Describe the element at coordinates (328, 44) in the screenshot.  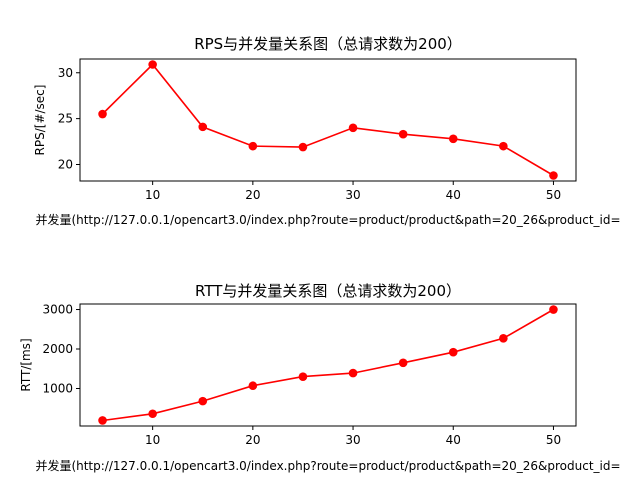
I see `chart-title: RPS与并发量关系图（总请求数为200）` at that location.